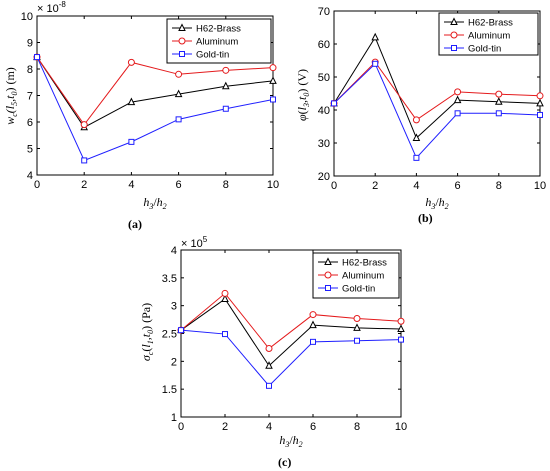 The image size is (550, 471). I want to click on multiplier-exponent: -8, so click(63, 4).